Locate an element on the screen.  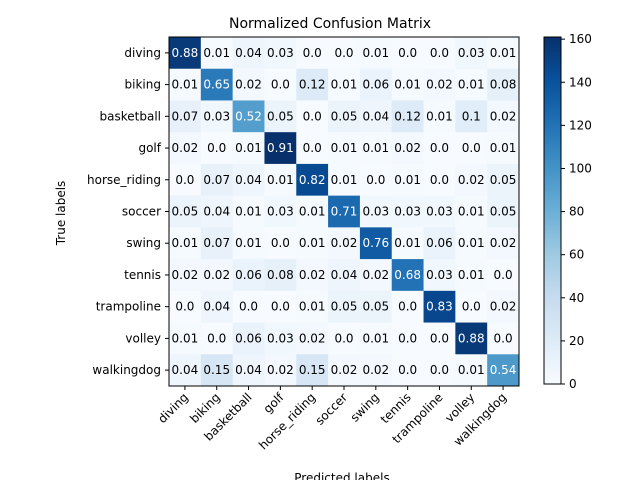
colorbar-tick-label: 60 is located at coordinates (576, 255).